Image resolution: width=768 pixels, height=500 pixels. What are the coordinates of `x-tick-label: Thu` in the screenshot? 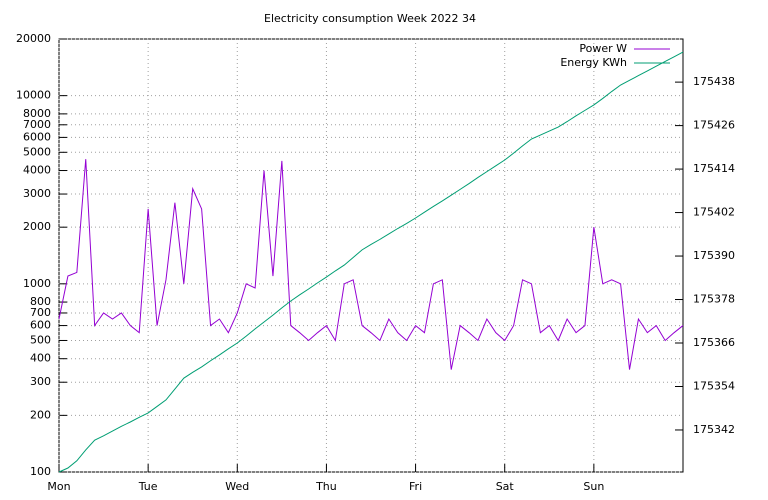 It's located at (326, 486).